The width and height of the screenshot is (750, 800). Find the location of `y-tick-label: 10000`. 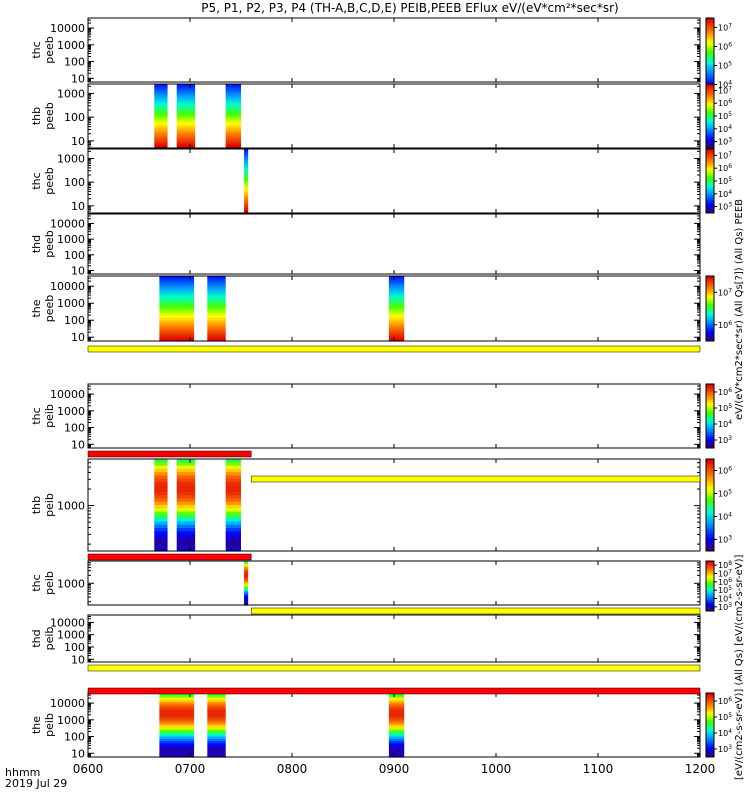

y-tick-label: 10000 is located at coordinates (67, 622).